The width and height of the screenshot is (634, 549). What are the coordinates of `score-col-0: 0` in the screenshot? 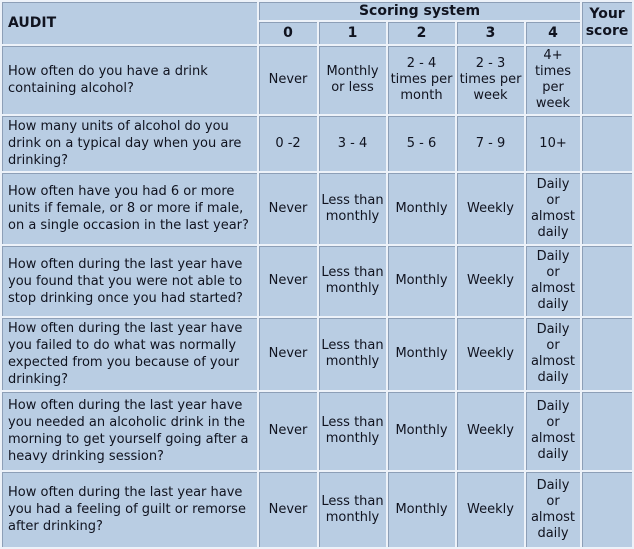 It's located at (288, 33).